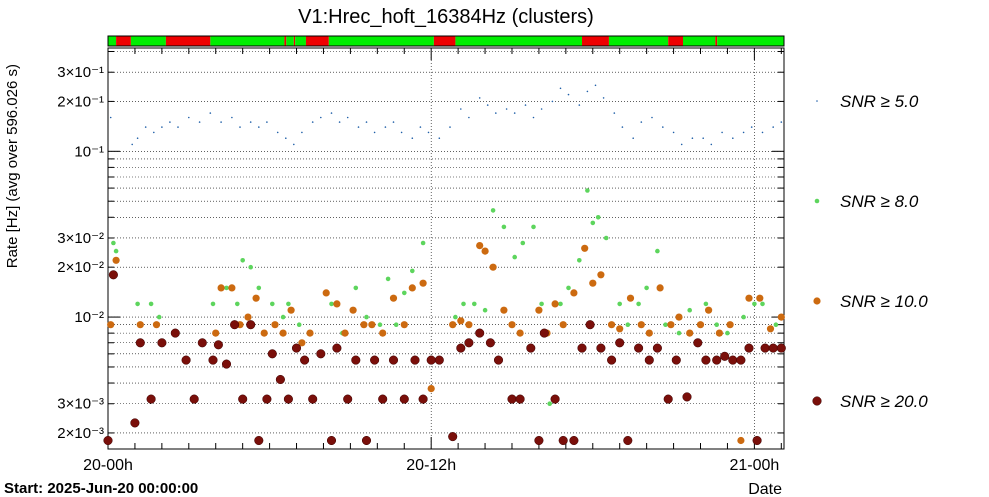 The height and width of the screenshot is (497, 989). What do you see at coordinates (80, 238) in the screenshot?
I see `y-tick-label: 3×10⁻²` at bounding box center [80, 238].